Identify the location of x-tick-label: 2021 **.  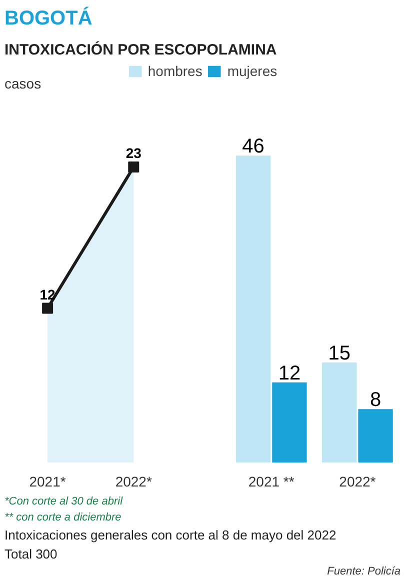
(271, 482).